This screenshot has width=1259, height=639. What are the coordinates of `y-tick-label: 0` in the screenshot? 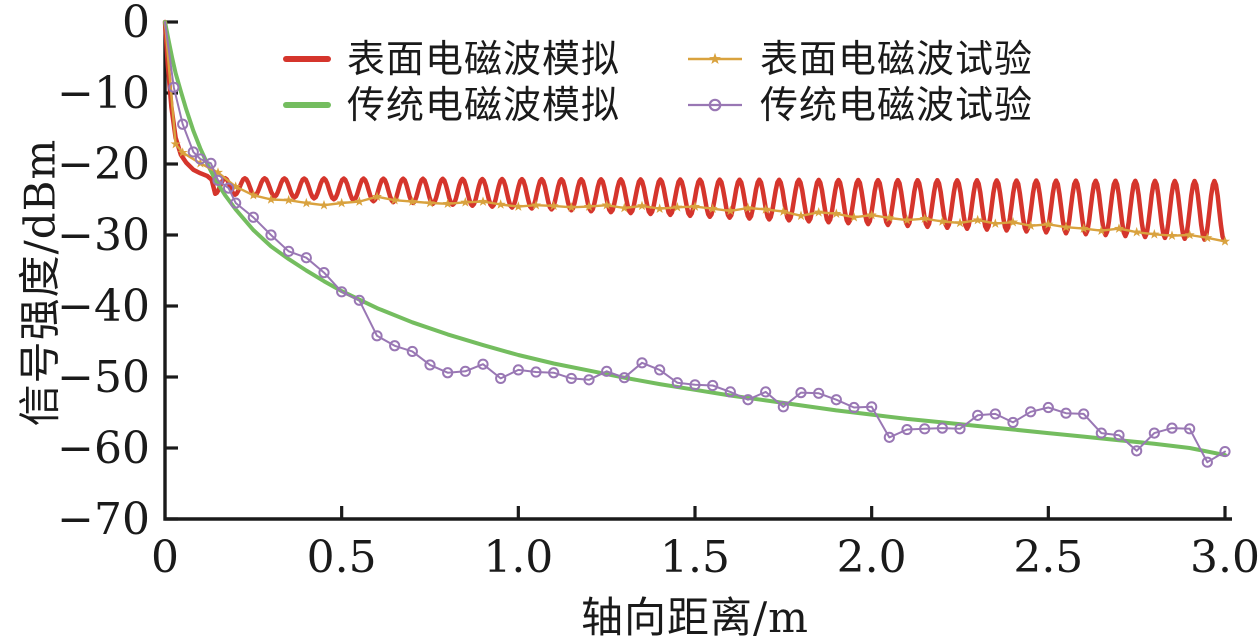 It's located at (136, 24).